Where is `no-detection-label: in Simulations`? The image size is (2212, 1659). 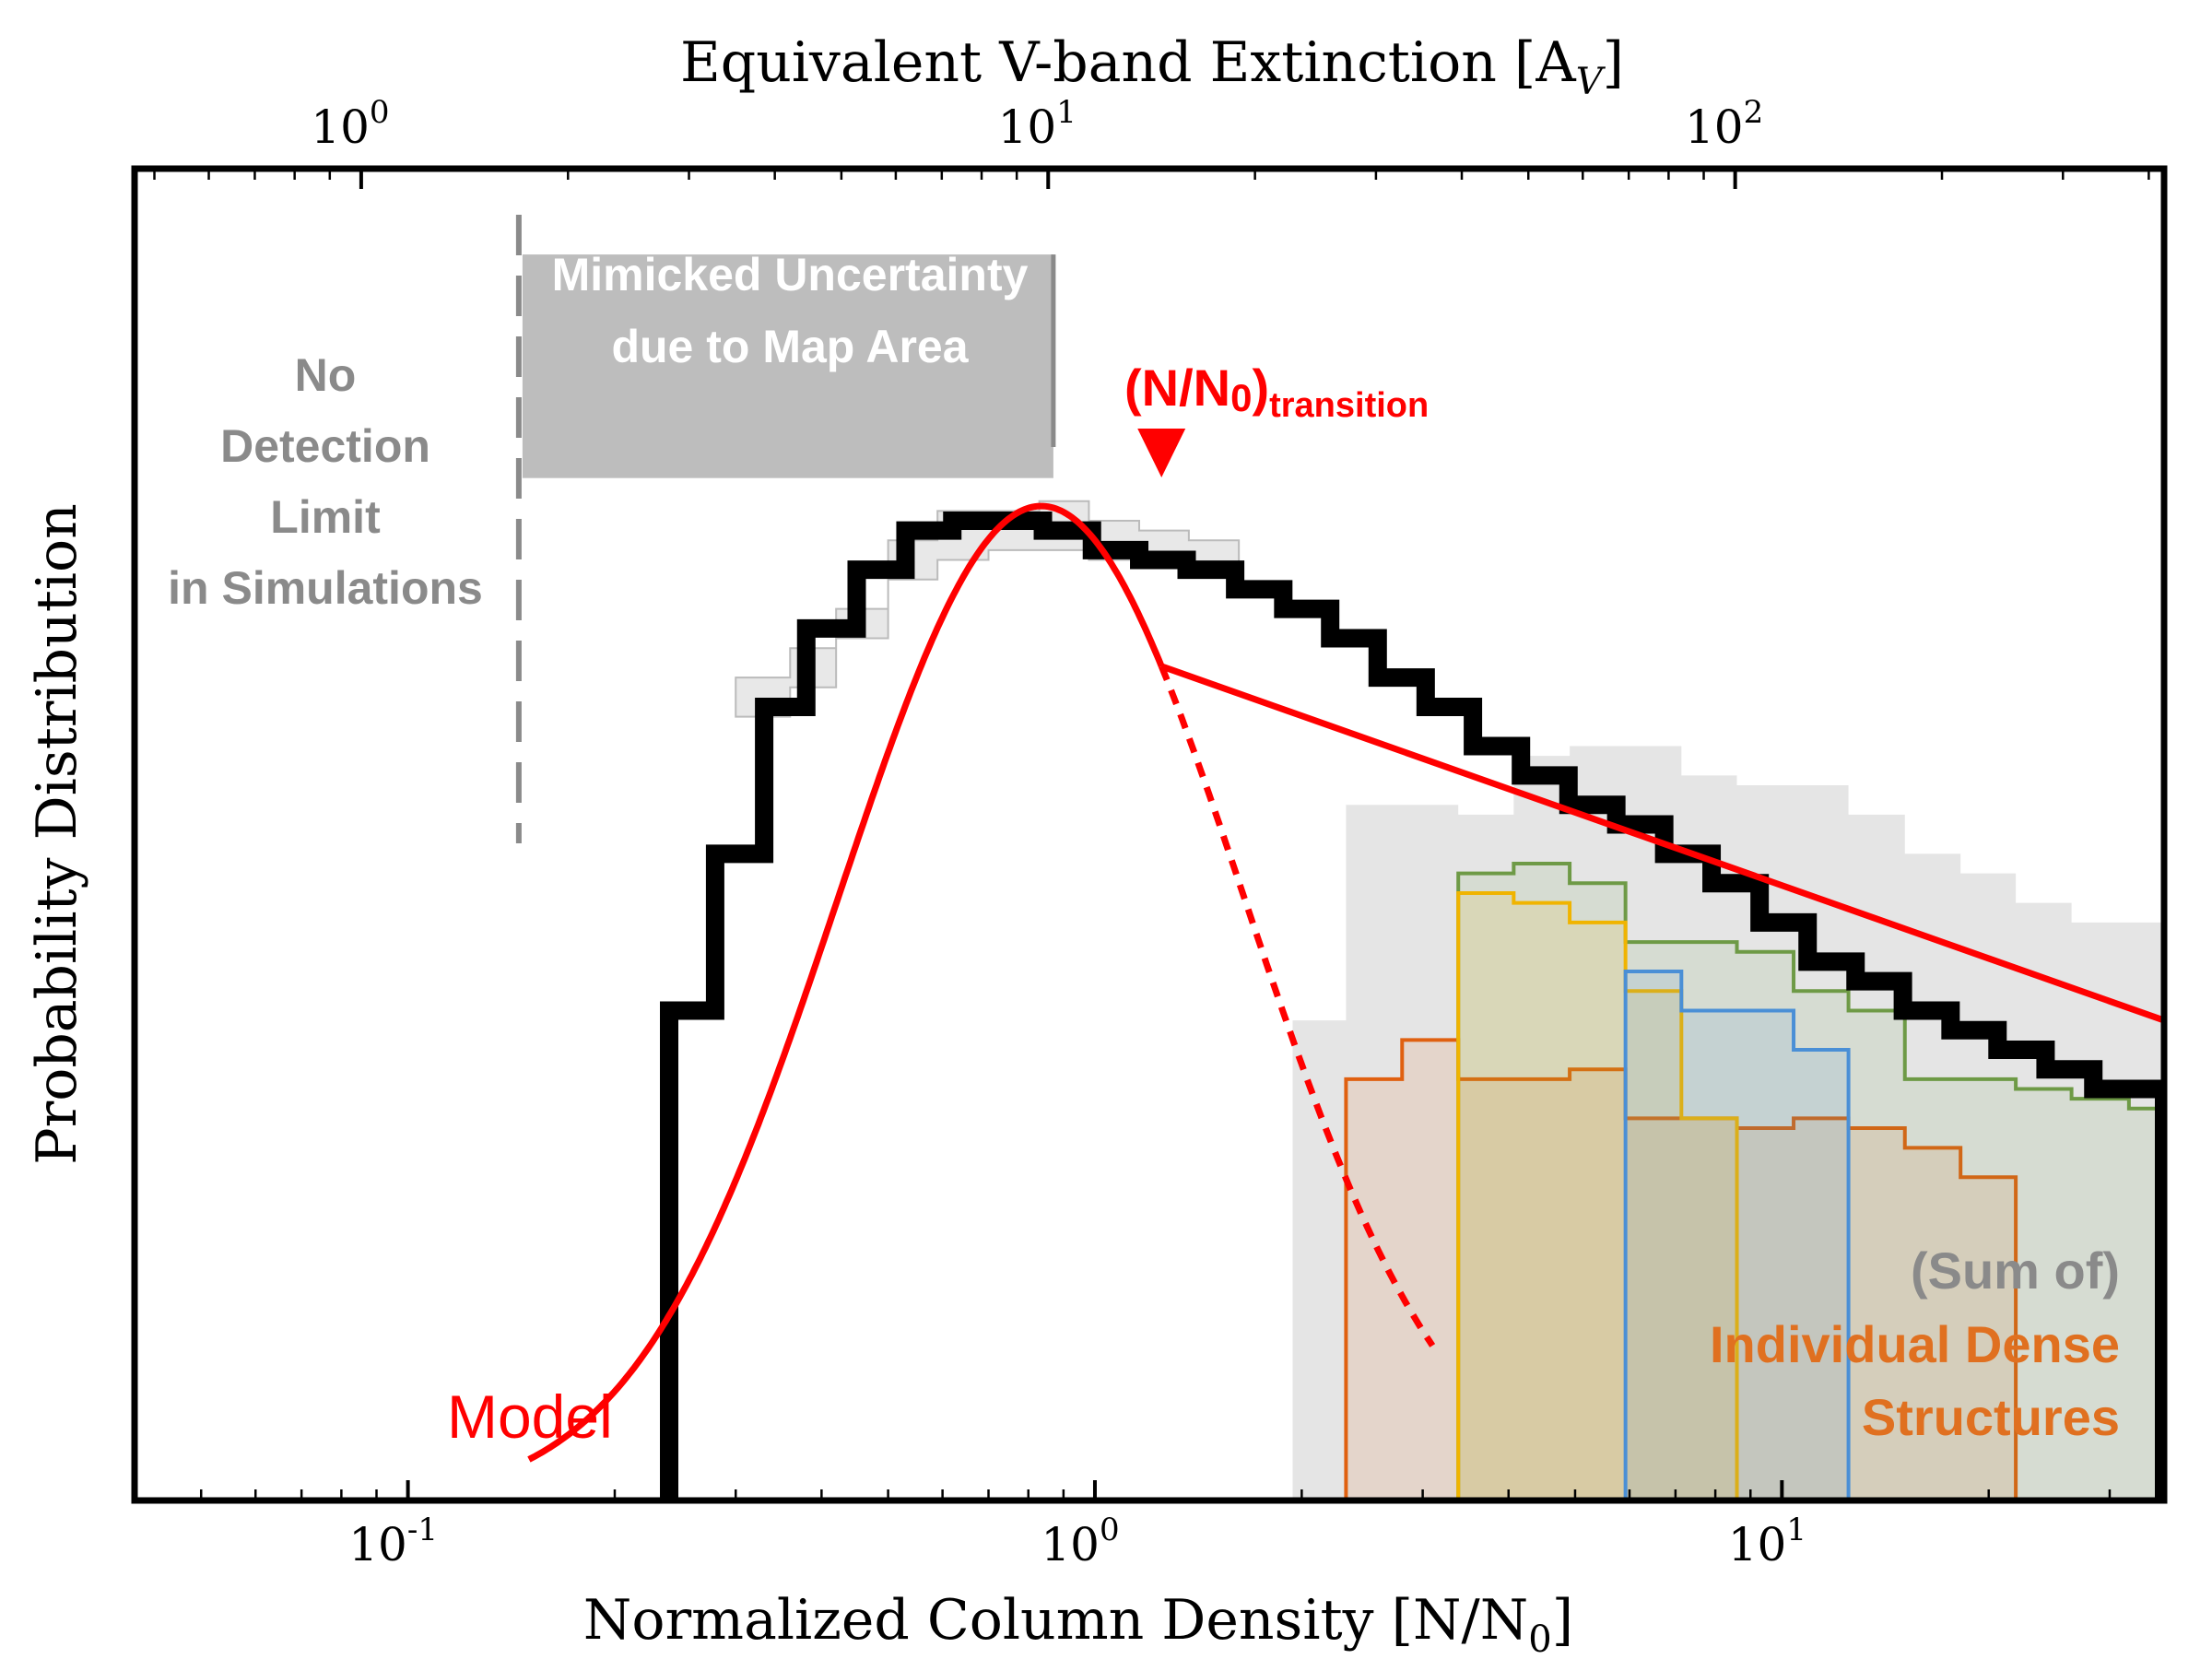
no-detection-label: in Simulations is located at coordinates (325, 588).